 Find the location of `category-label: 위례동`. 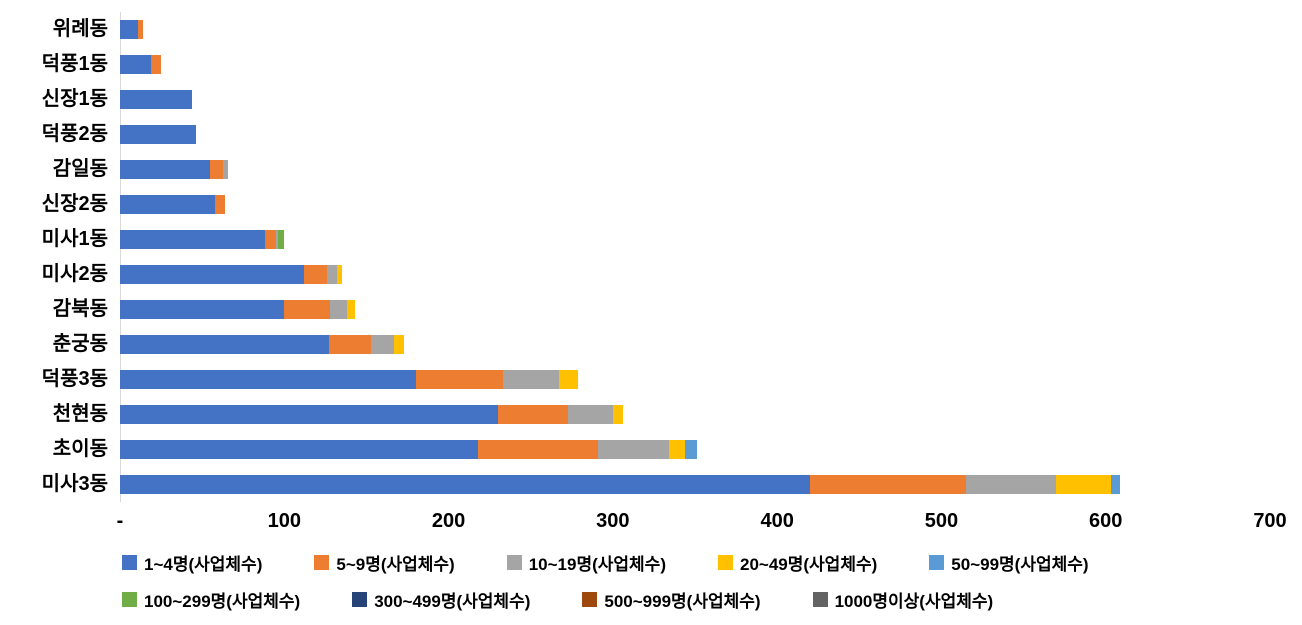

category-label: 위례동 is located at coordinates (80, 29).